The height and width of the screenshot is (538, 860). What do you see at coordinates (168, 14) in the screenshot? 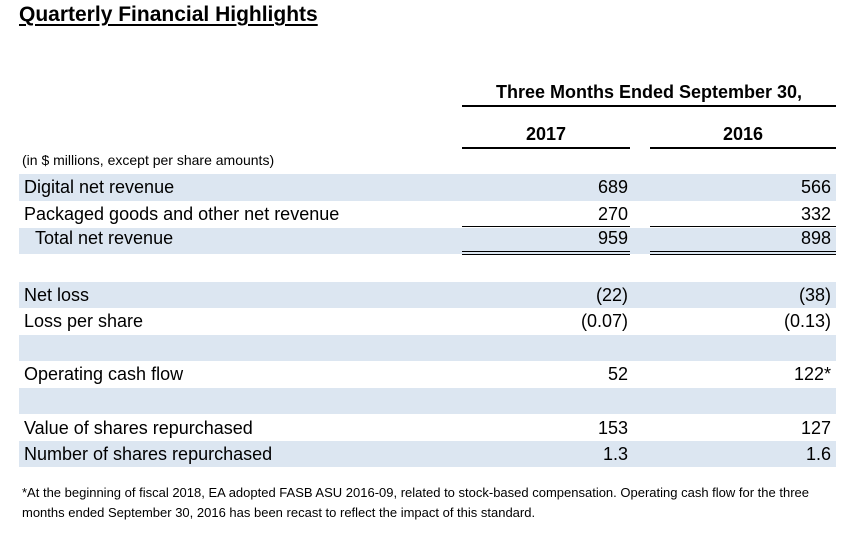
I see `page-title: Quarterly Financial Highlights` at bounding box center [168, 14].